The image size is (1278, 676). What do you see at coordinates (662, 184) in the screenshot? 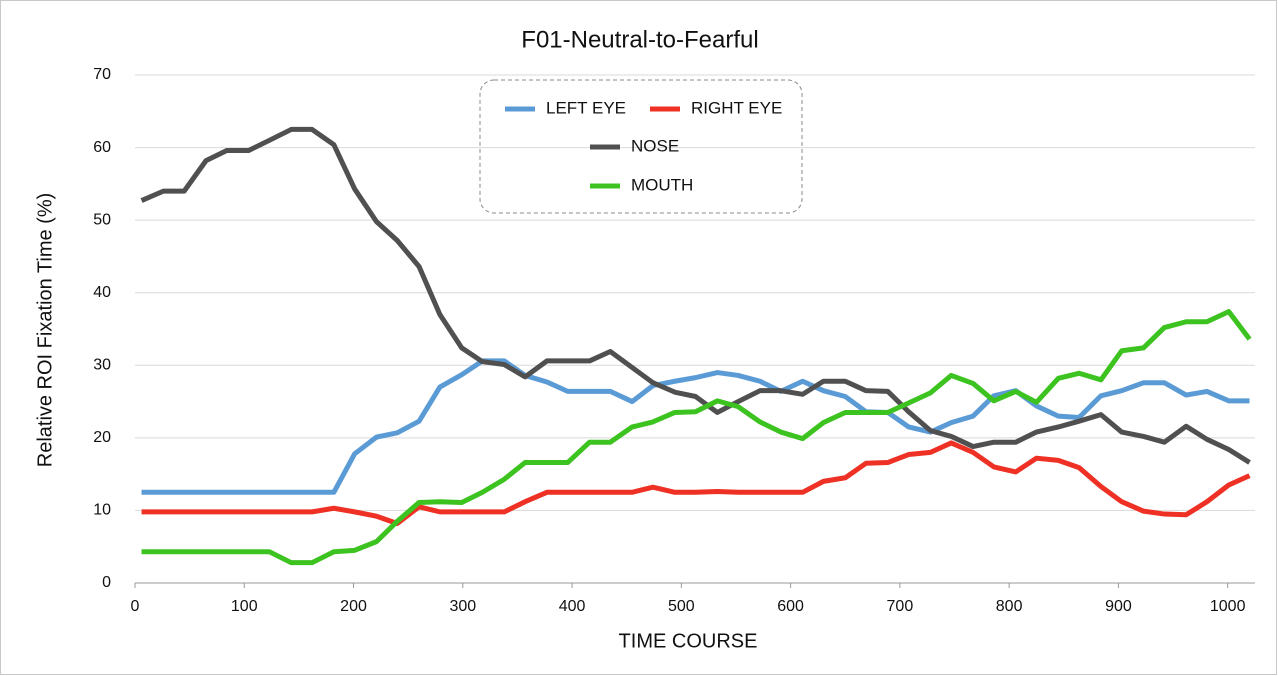
I see `legend-label: MOUTH` at bounding box center [662, 184].